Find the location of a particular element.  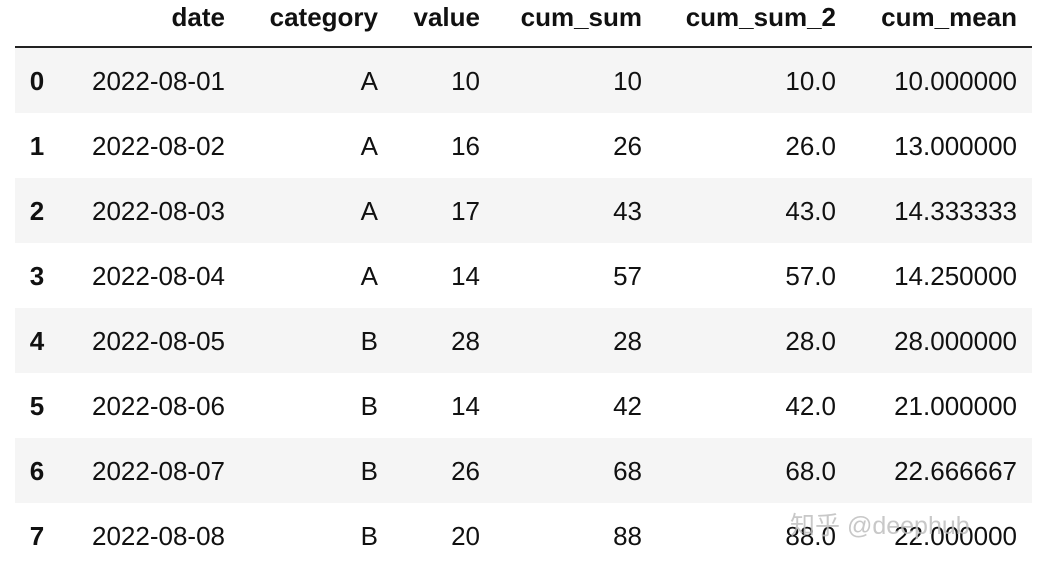

table-cell: 88.0 is located at coordinates (810, 535).